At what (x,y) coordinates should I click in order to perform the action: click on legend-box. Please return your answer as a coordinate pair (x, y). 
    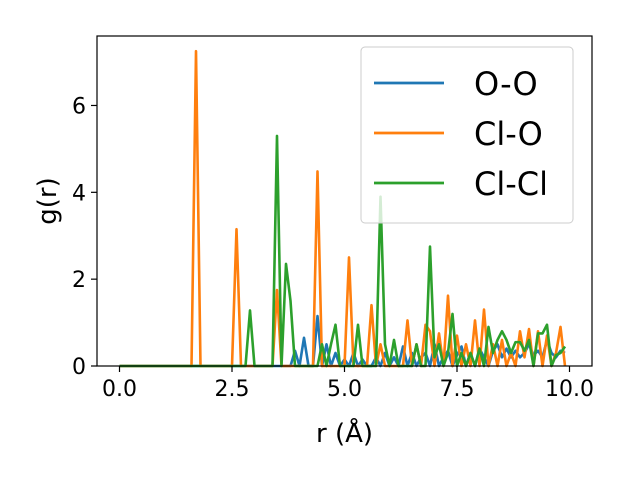
    Looking at the image, I should click on (467, 135).